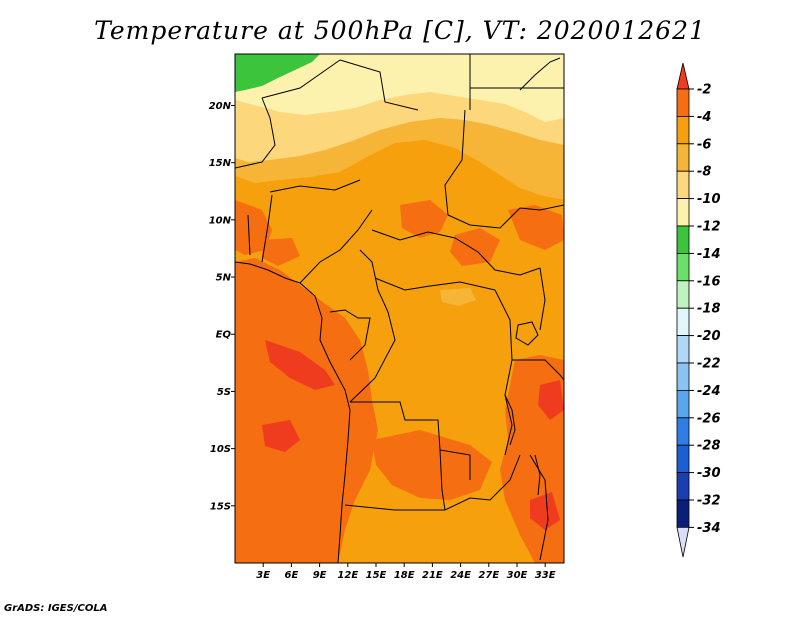 The width and height of the screenshot is (800, 618). What do you see at coordinates (709, 309) in the screenshot?
I see `colorbar-label: -18` at bounding box center [709, 309].